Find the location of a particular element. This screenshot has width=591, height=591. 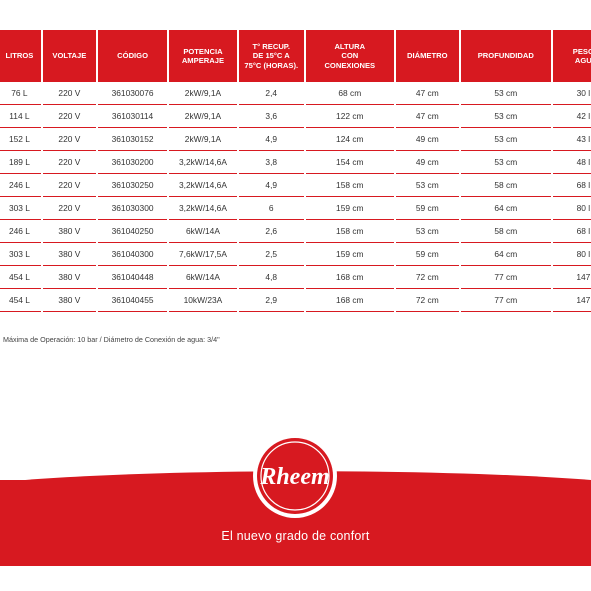

table-cell: 124 cm is located at coordinates (349, 139).